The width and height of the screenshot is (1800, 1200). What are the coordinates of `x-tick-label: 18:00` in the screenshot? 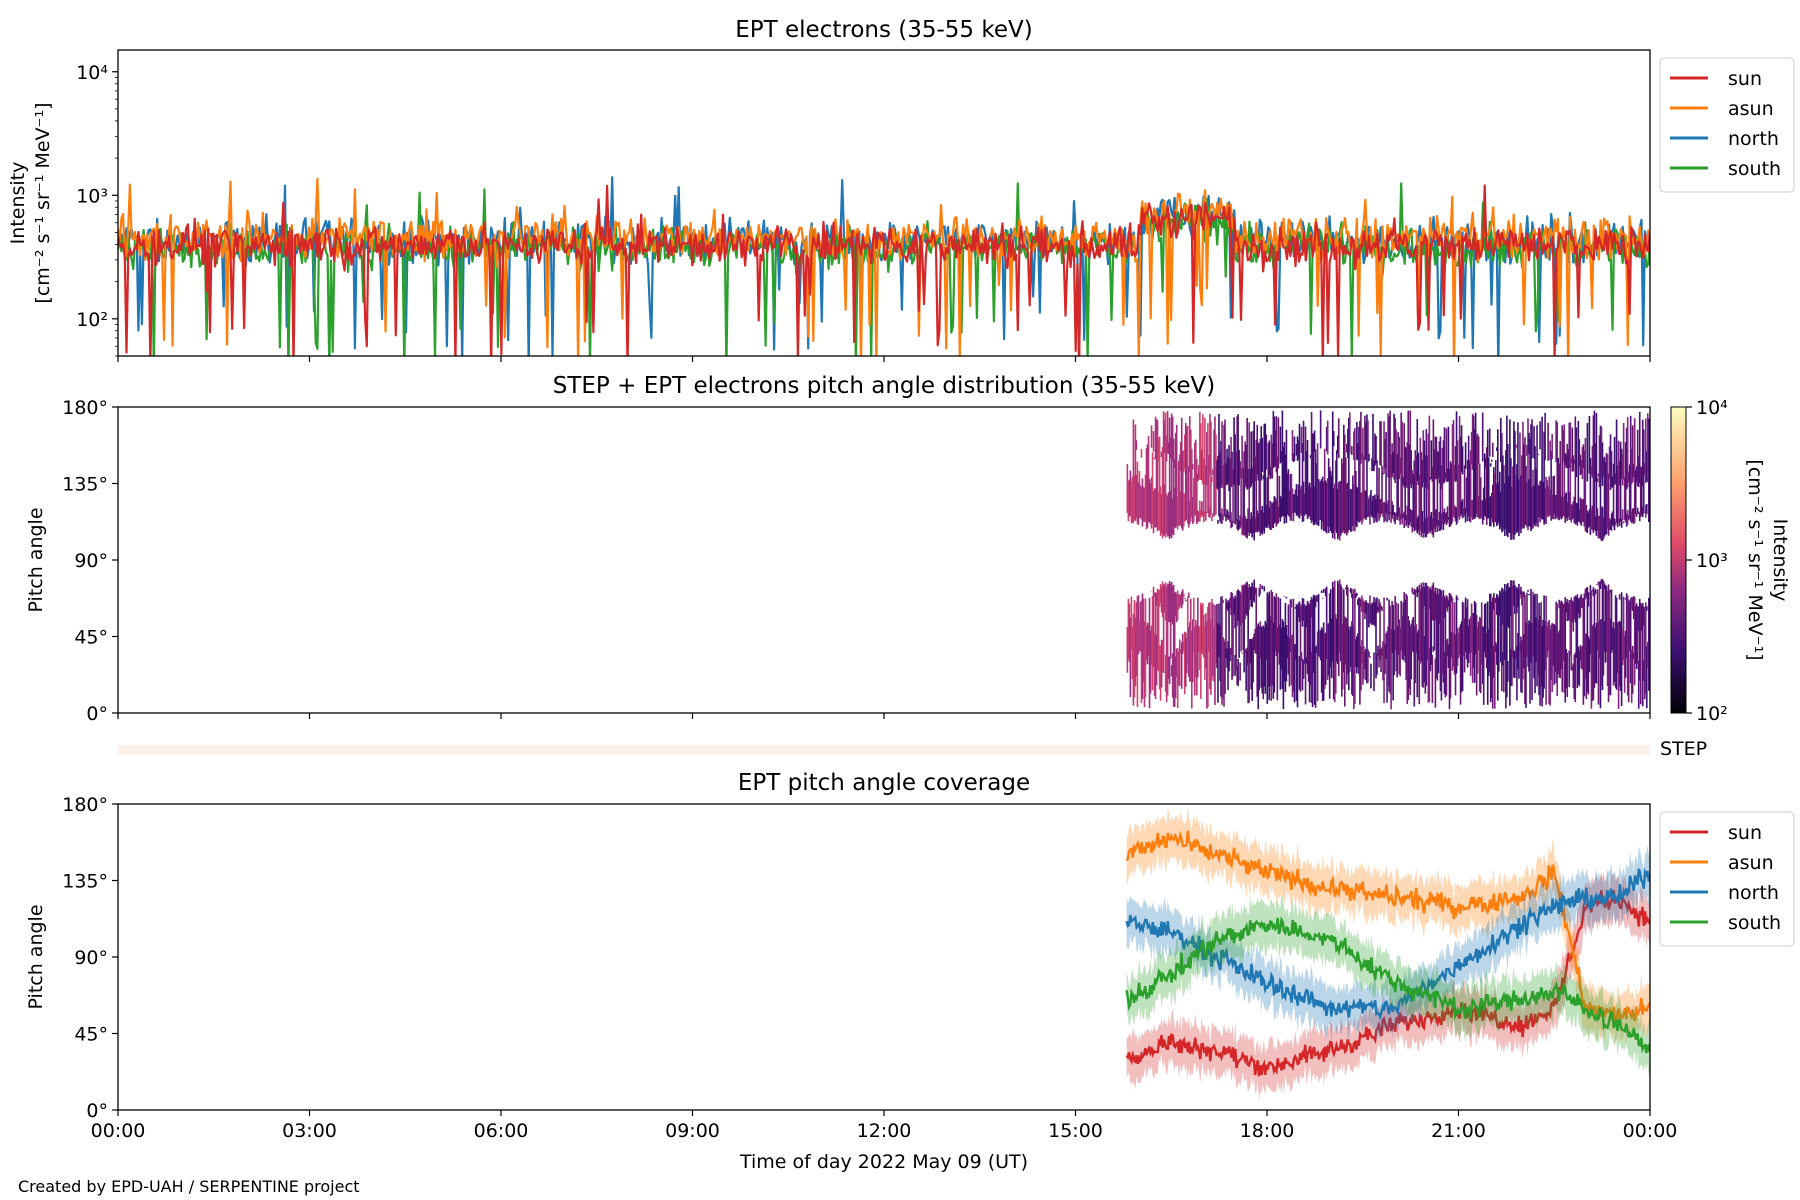 It's located at (1267, 1131).